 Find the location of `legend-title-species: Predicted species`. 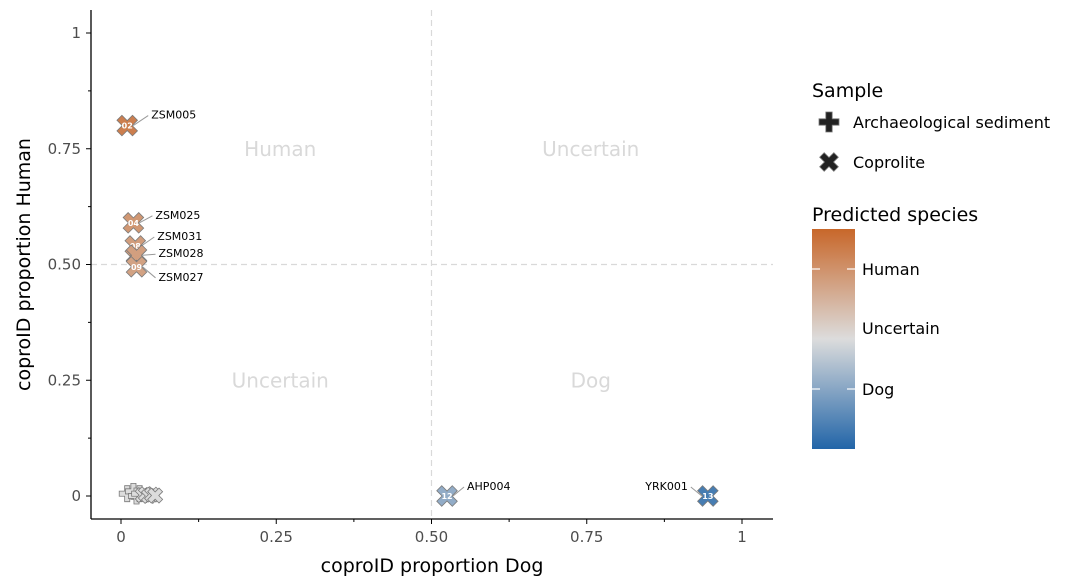

legend-title-species: Predicted species is located at coordinates (895, 215).